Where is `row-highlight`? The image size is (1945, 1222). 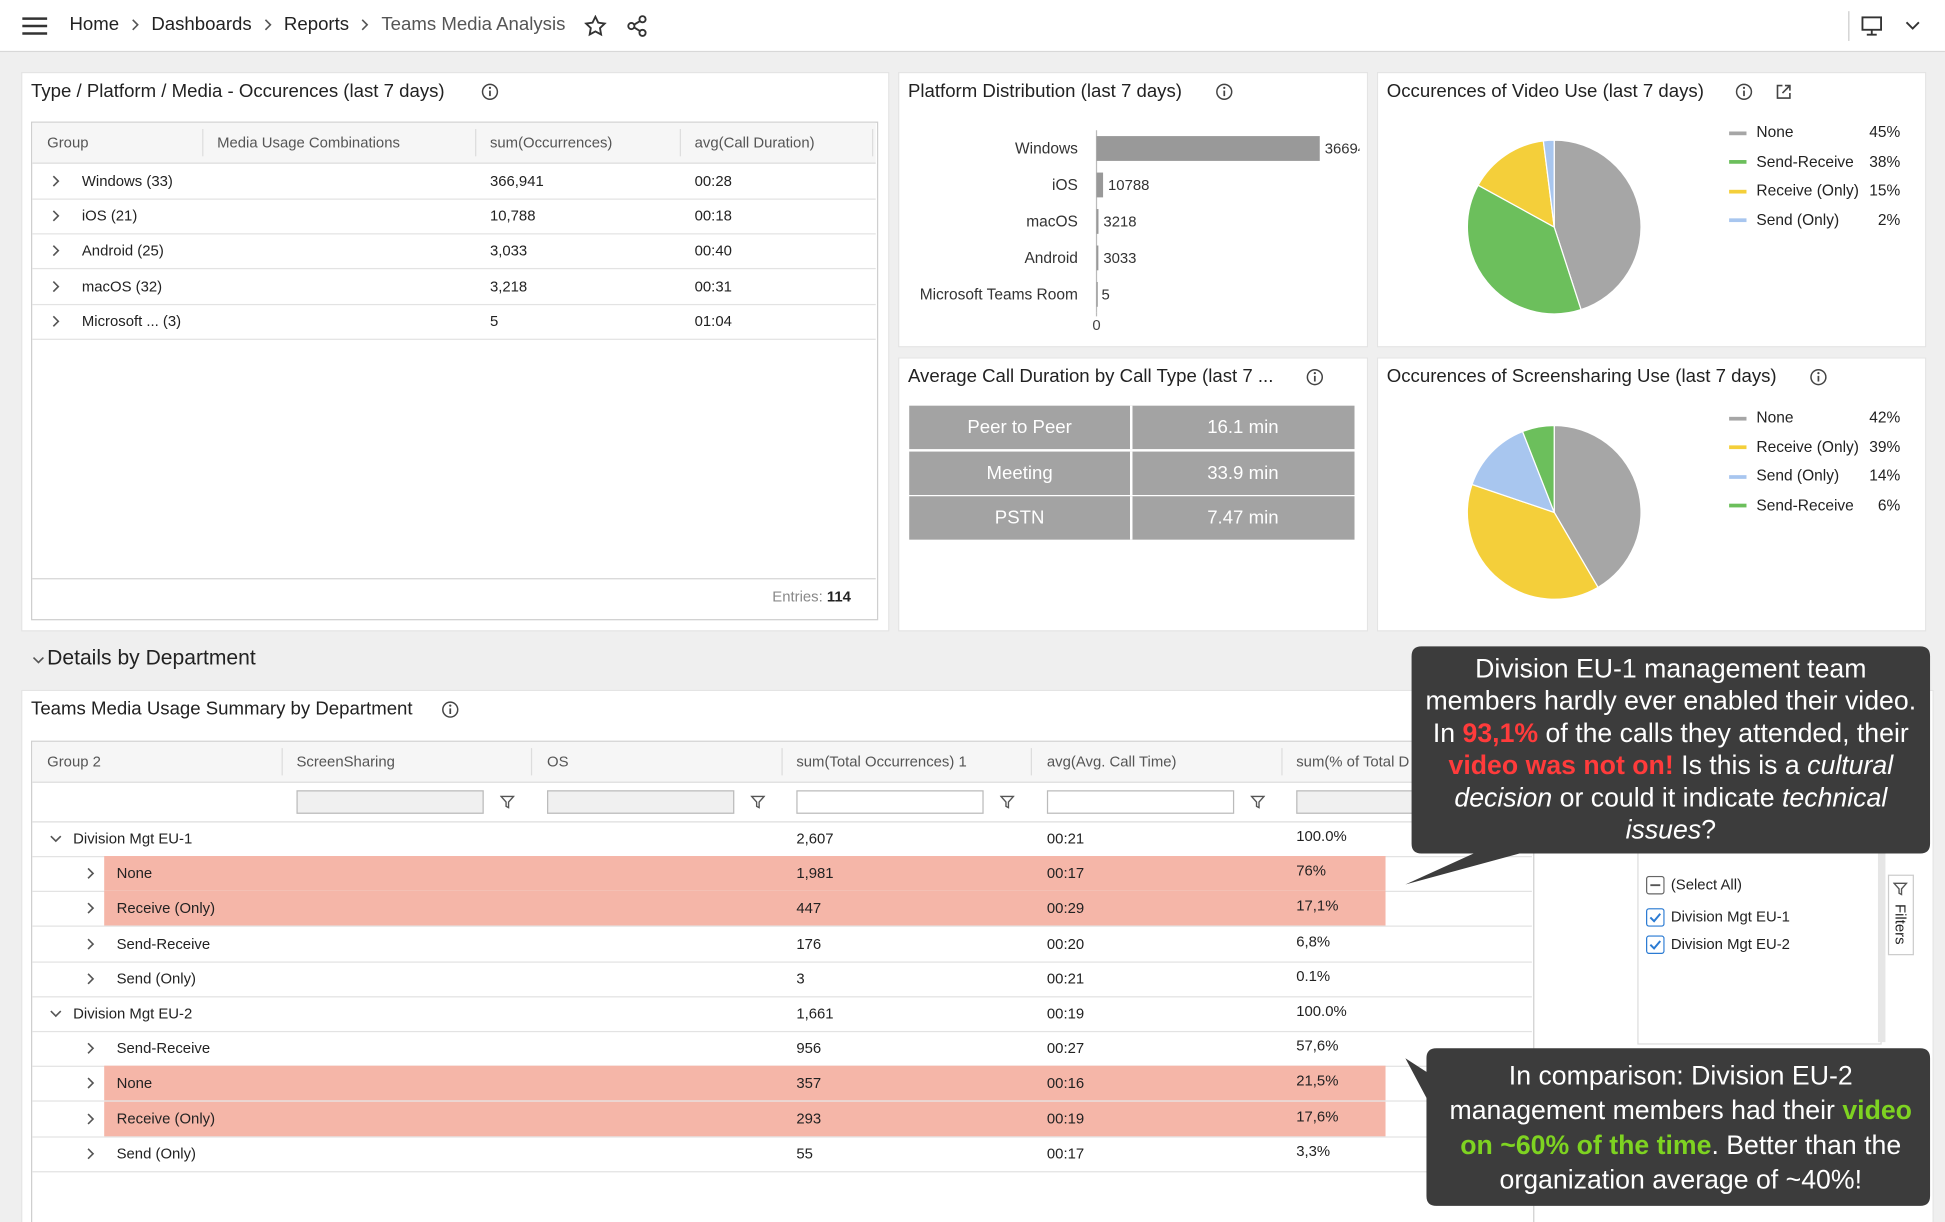
row-highlight is located at coordinates (745, 908).